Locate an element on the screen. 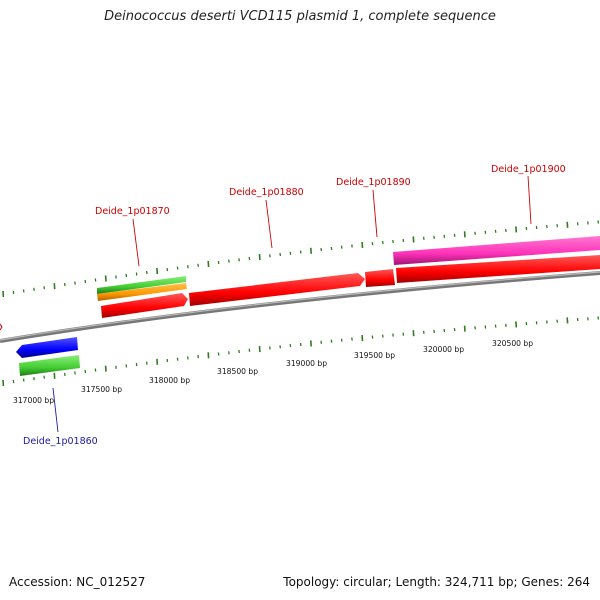  tick-label: 320000 bp is located at coordinates (443, 349).